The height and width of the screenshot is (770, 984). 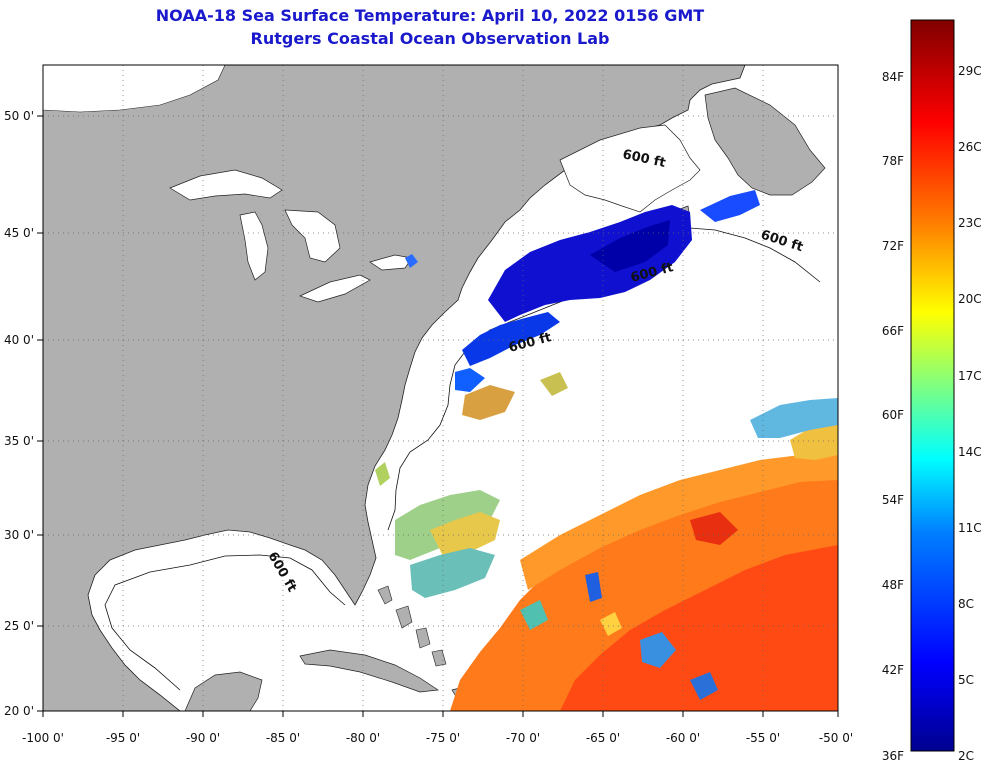 What do you see at coordinates (523, 738) in the screenshot?
I see `lon-tick-label: -70 0'` at bounding box center [523, 738].